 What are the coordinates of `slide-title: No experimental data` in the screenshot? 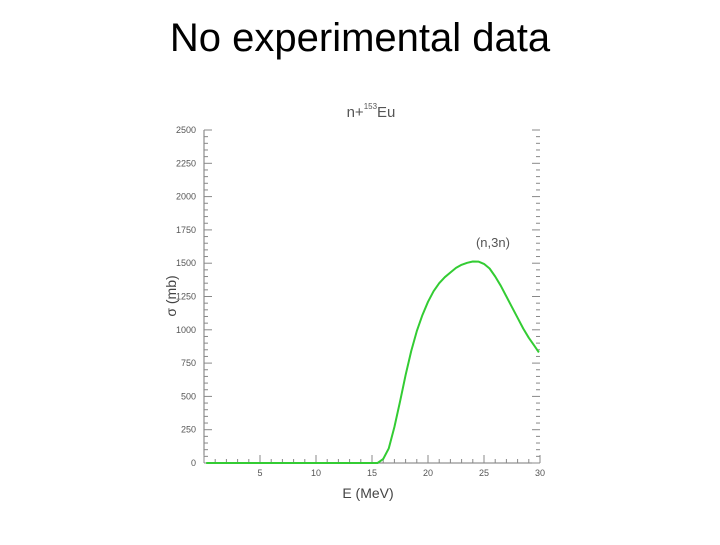 It's located at (360, 38).